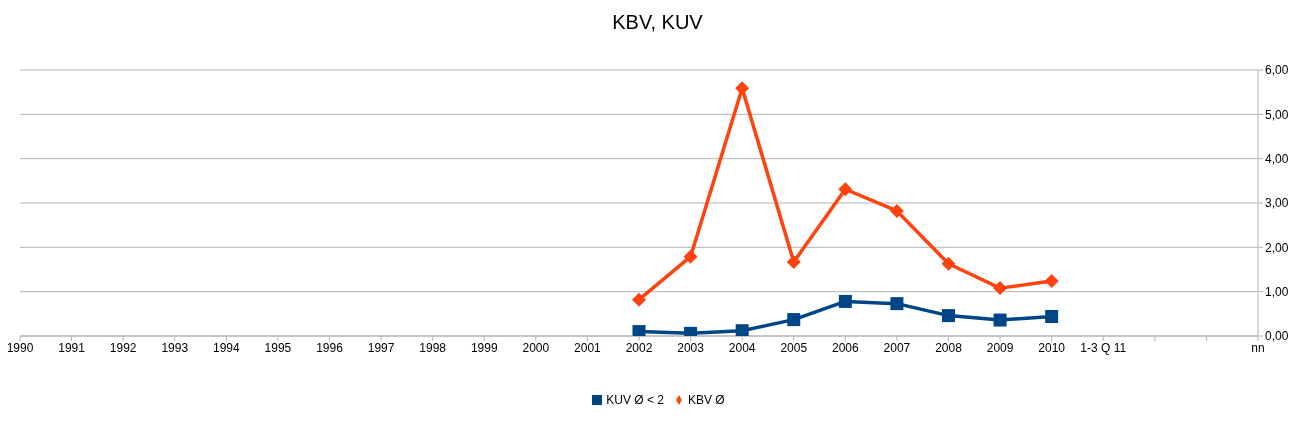 The image size is (1315, 422). I want to click on x-tick-label: 2001, so click(588, 347).